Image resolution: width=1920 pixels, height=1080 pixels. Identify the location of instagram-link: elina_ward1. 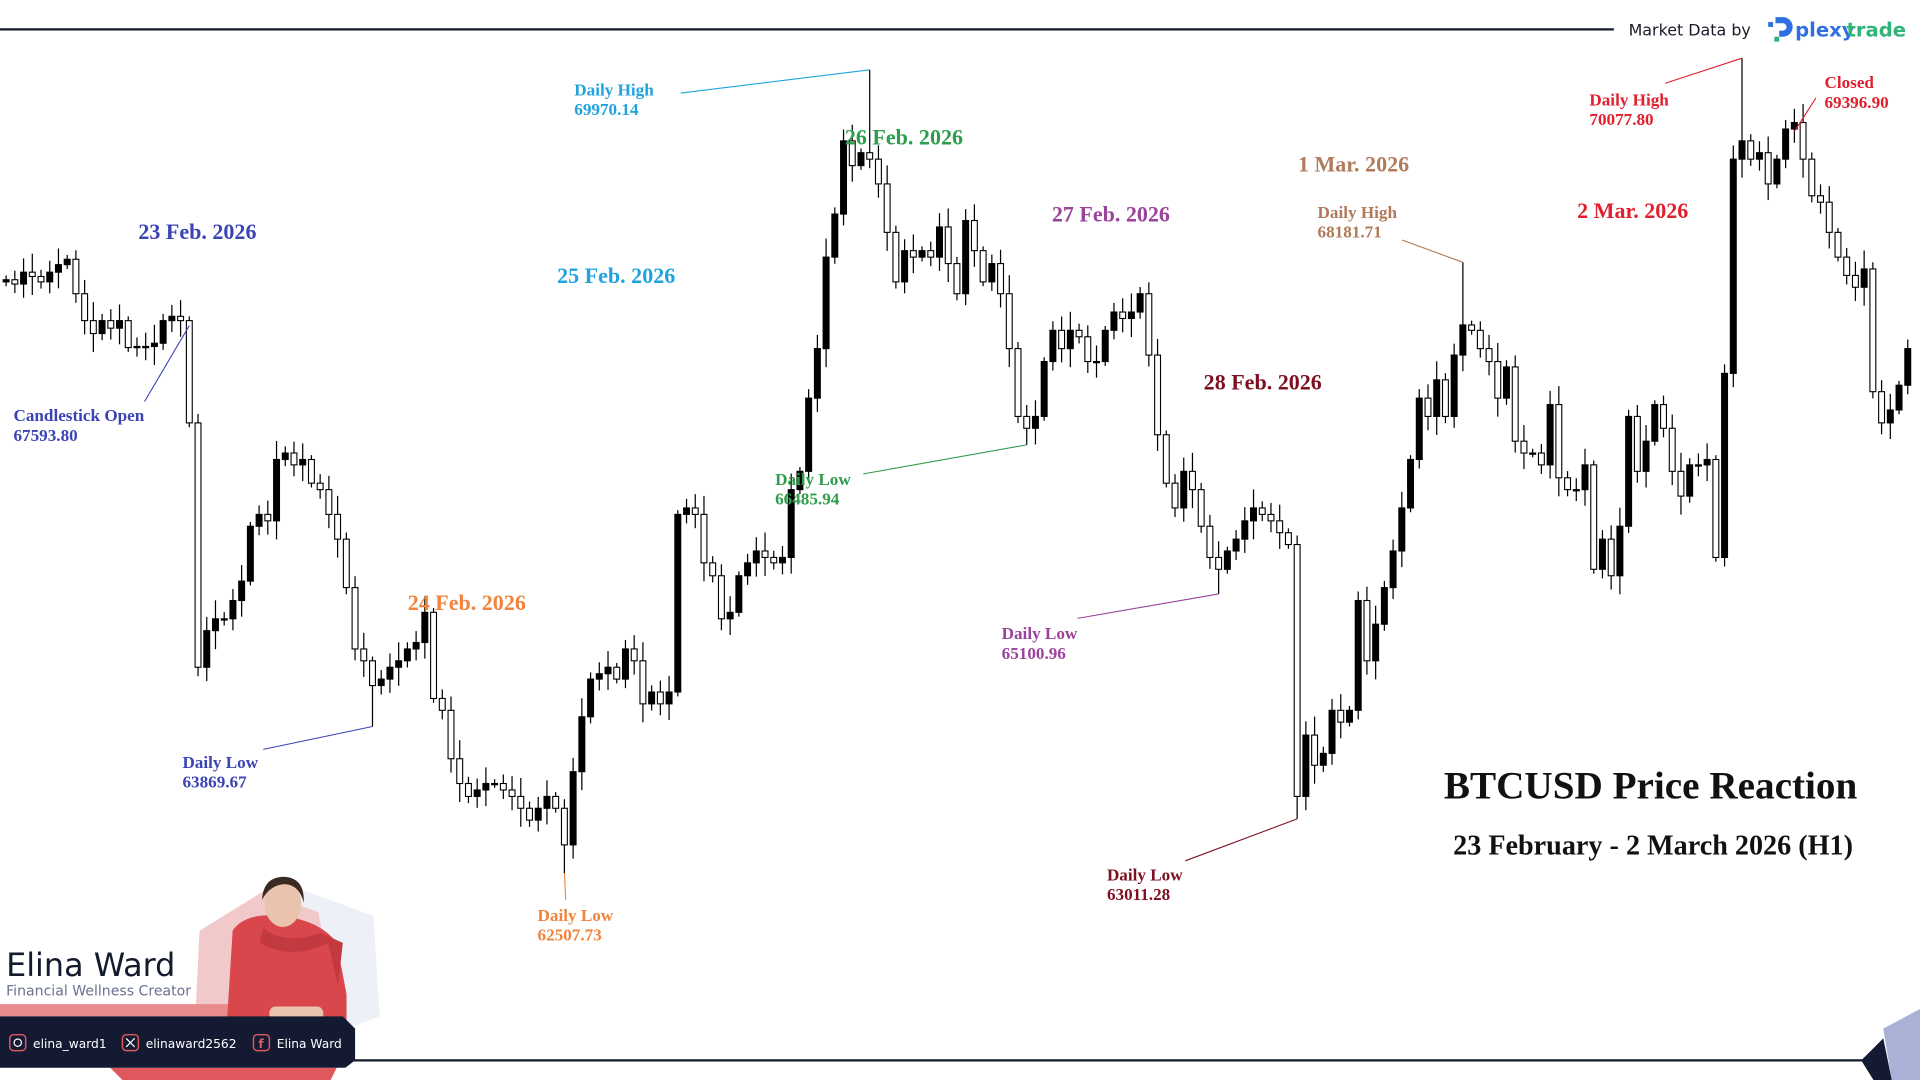
(58, 1042).